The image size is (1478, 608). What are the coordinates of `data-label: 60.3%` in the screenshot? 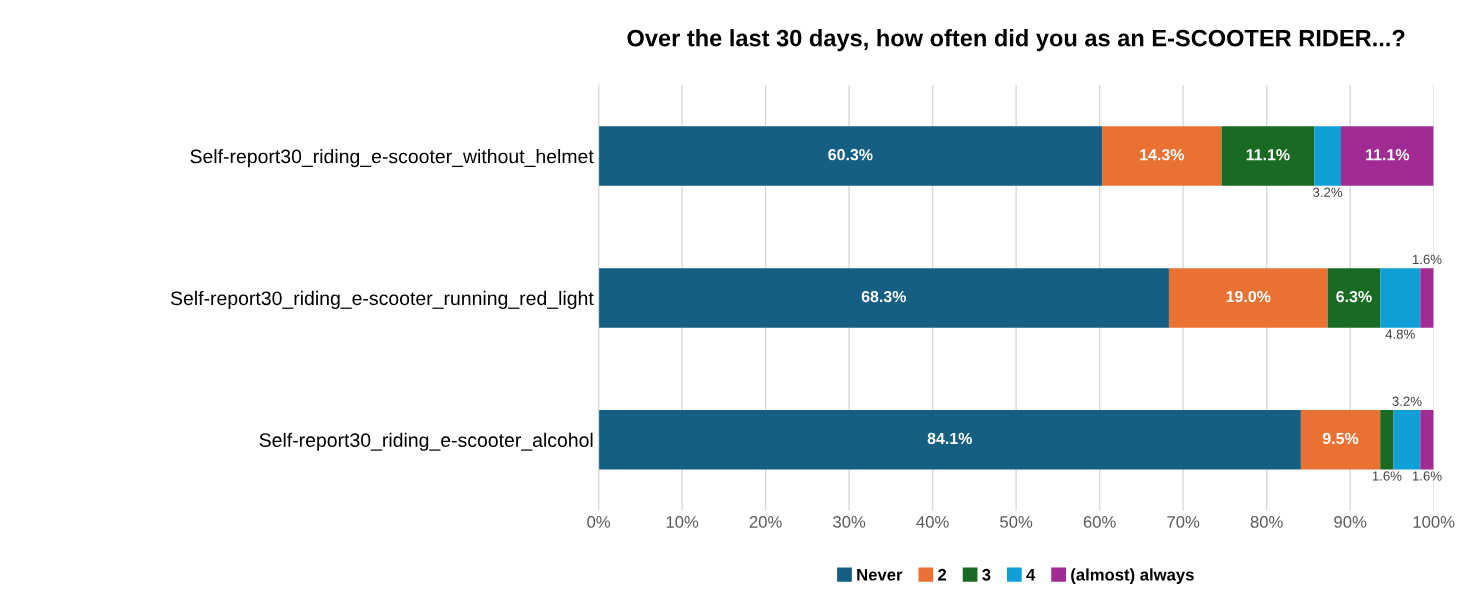 It's located at (850, 155).